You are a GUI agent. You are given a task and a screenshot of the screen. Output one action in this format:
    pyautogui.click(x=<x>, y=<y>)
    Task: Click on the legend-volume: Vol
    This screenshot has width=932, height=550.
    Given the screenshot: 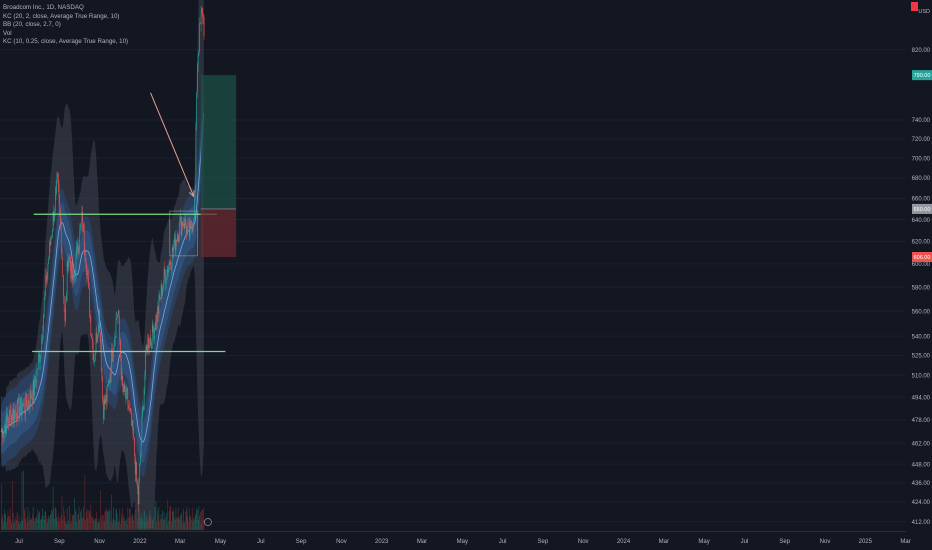 What is the action you would take?
    pyautogui.click(x=7, y=33)
    